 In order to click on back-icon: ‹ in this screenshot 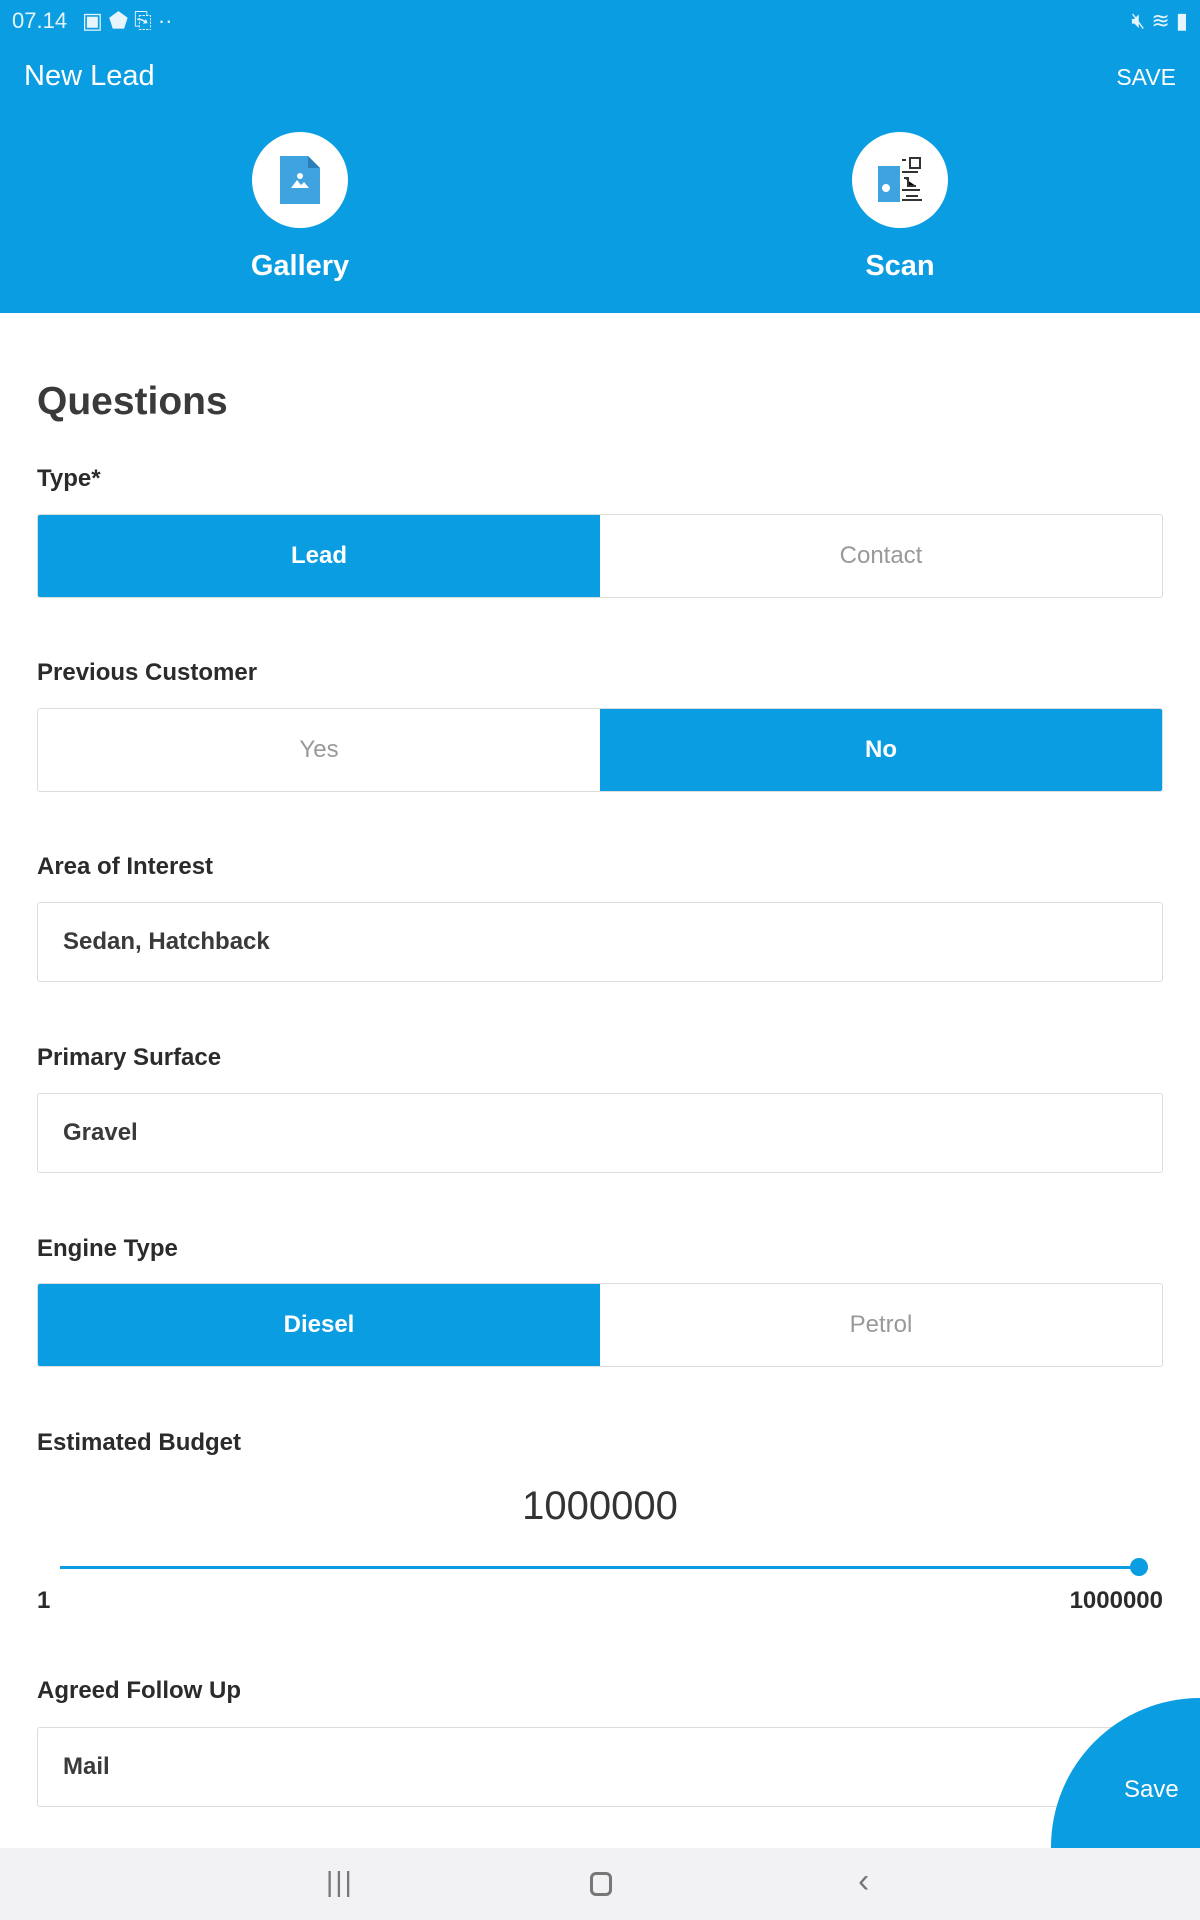, I will do `click(864, 1881)`.